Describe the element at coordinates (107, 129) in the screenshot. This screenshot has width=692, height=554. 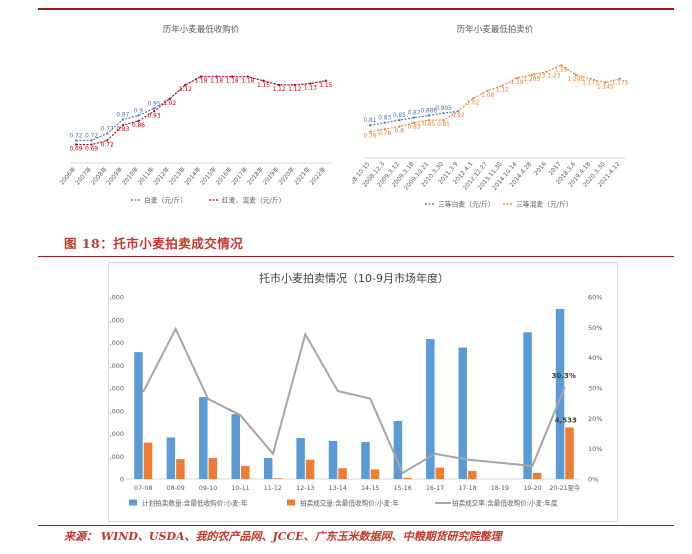
I see `data-label: 0.77` at that location.